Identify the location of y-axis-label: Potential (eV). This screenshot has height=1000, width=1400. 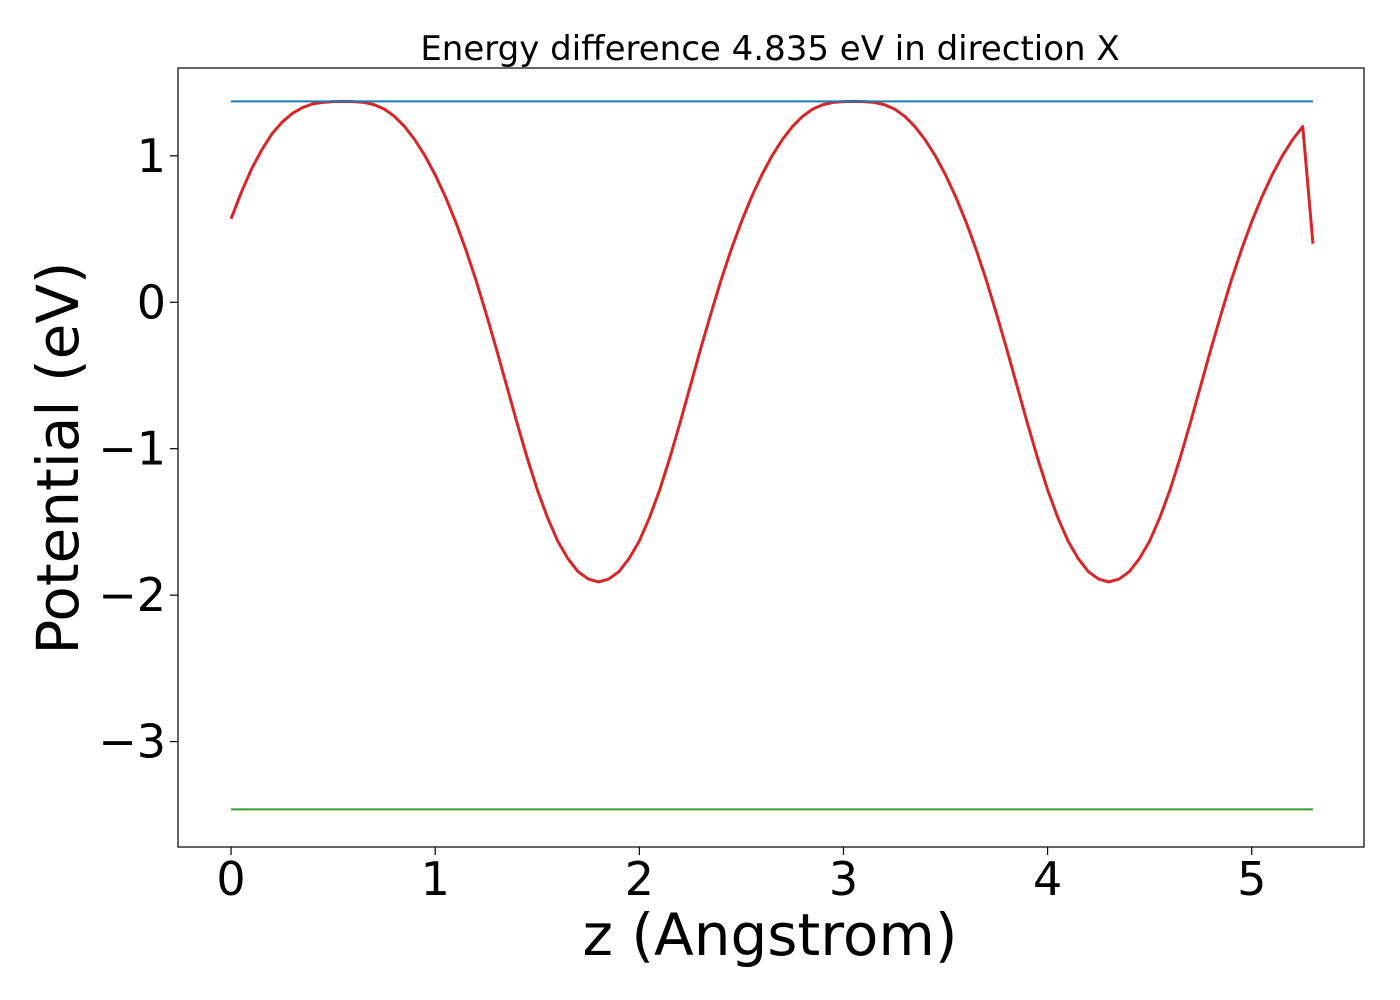
(58, 457).